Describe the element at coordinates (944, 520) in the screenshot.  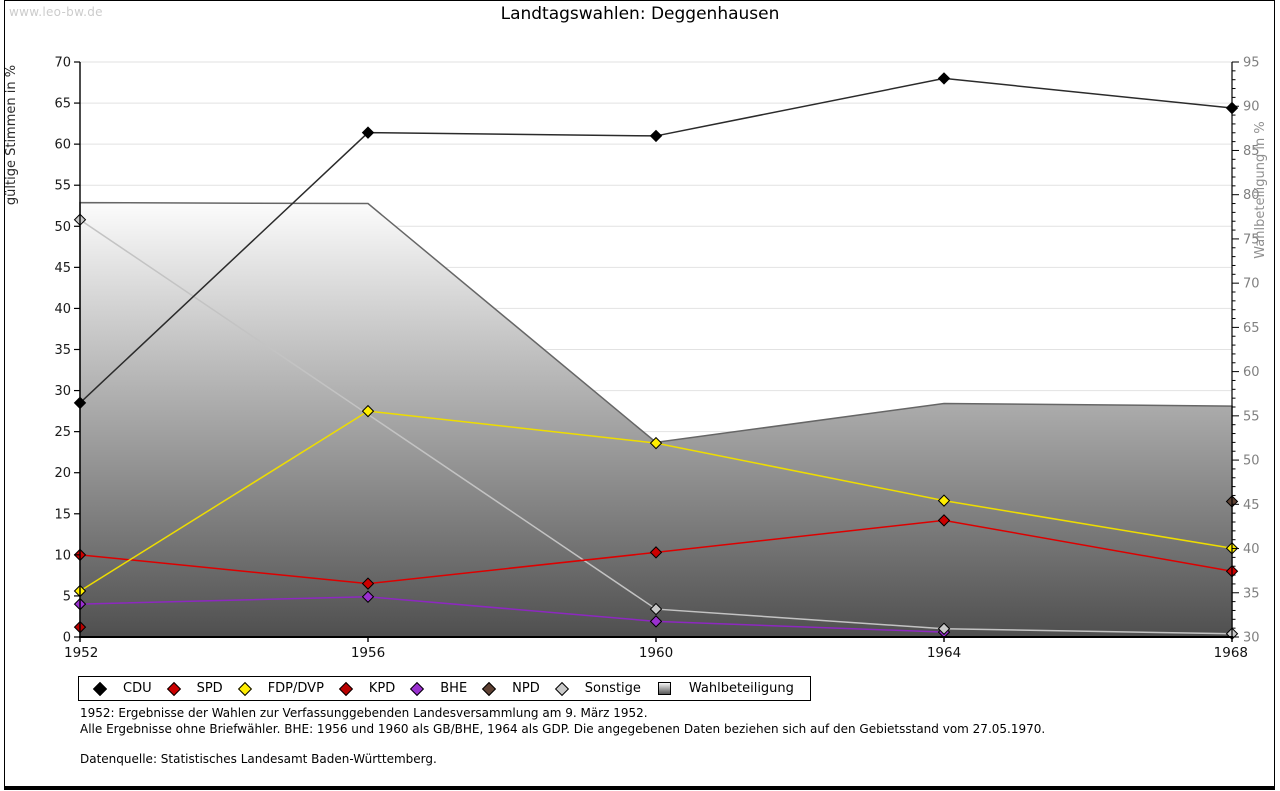
I see `marker-SPD-1964` at that location.